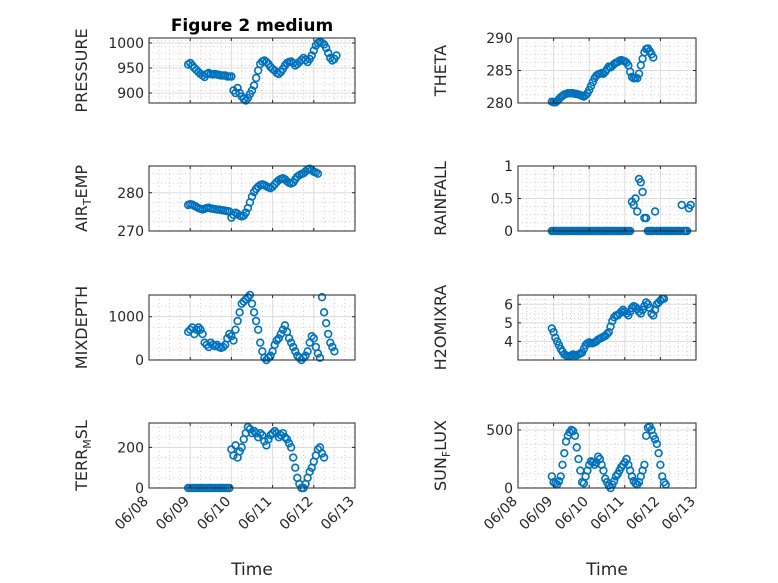 This screenshot has width=778, height=583. I want to click on y-label-part: LUX, so click(440, 435).